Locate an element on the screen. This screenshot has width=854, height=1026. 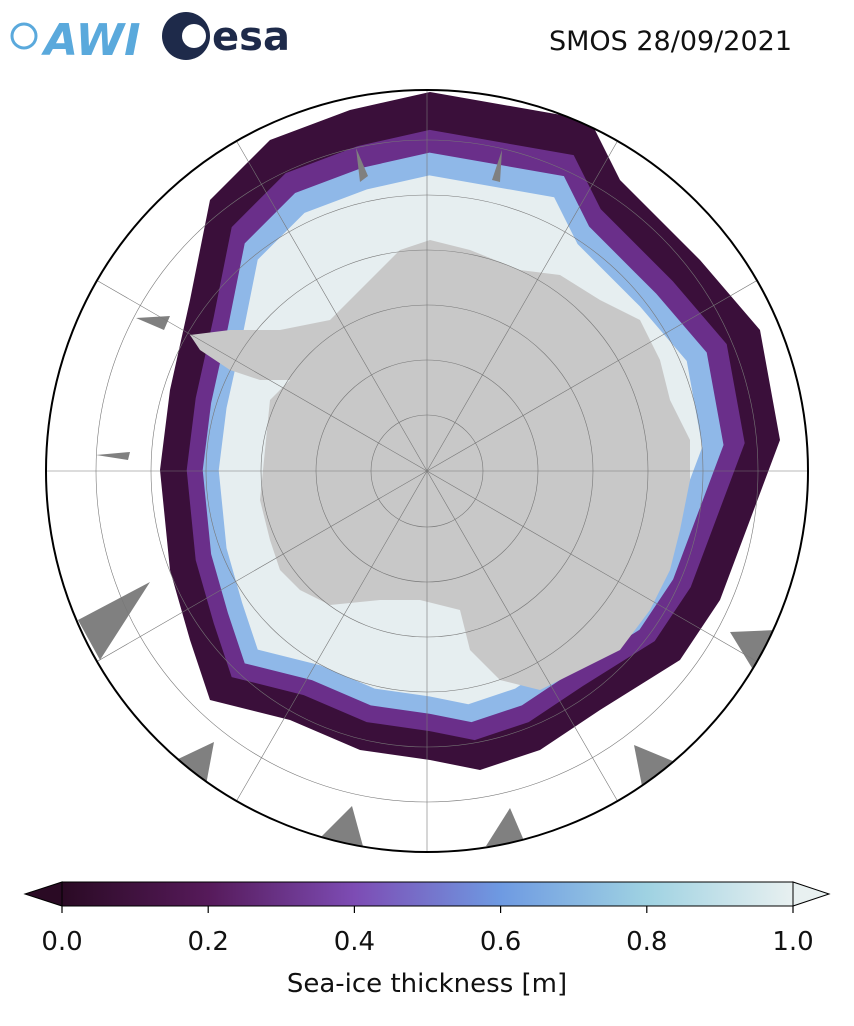
colorbar-tick-label: 0.0 is located at coordinates (61, 942).